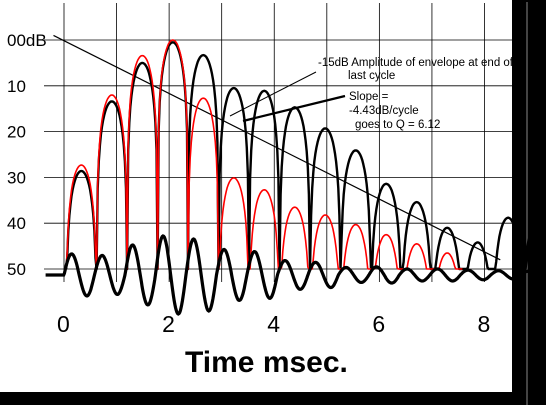 This screenshot has width=546, height=405. I want to click on x-tick-label: 8, so click(484, 324).